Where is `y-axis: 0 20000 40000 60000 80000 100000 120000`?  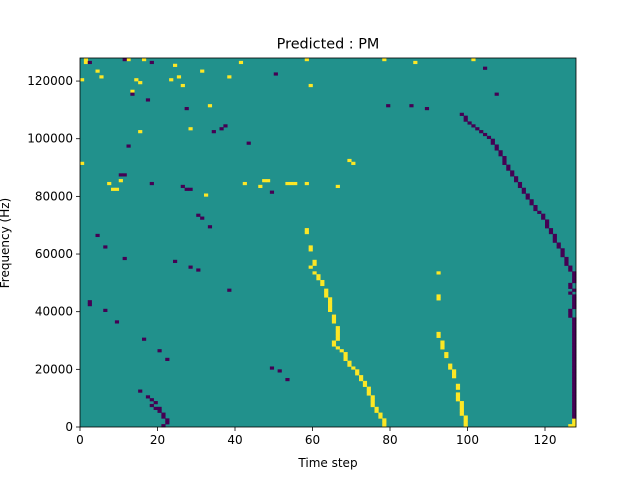
y-axis: 0 20000 40000 60000 80000 100000 120000 is located at coordinates (53, 254).